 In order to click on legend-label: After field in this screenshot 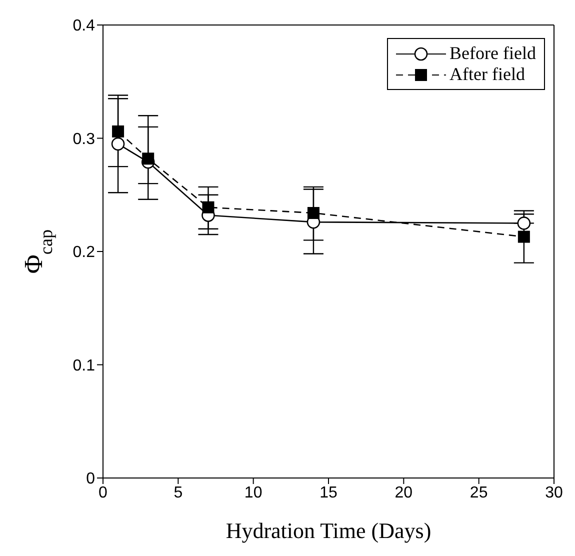, I will do `click(487, 74)`.